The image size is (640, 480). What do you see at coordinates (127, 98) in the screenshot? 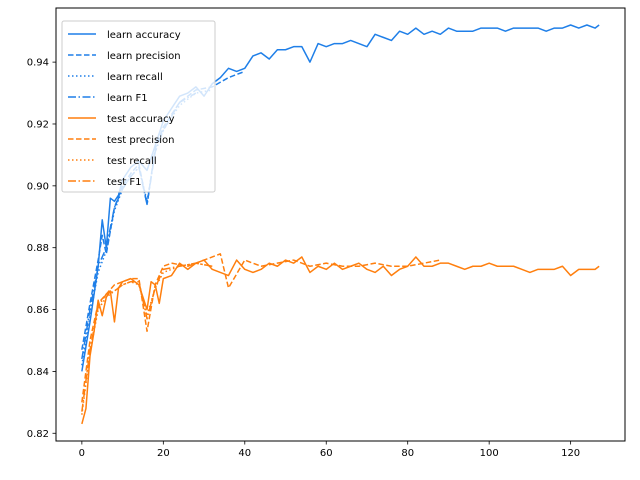
I see `legend-label: learn F1` at bounding box center [127, 98].